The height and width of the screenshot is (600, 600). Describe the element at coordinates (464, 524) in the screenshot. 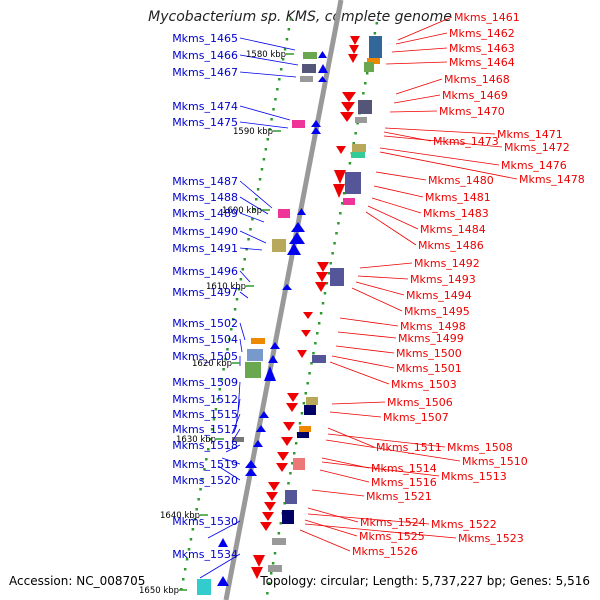

I see `gene-label-reverse: Mkms_1522` at that location.